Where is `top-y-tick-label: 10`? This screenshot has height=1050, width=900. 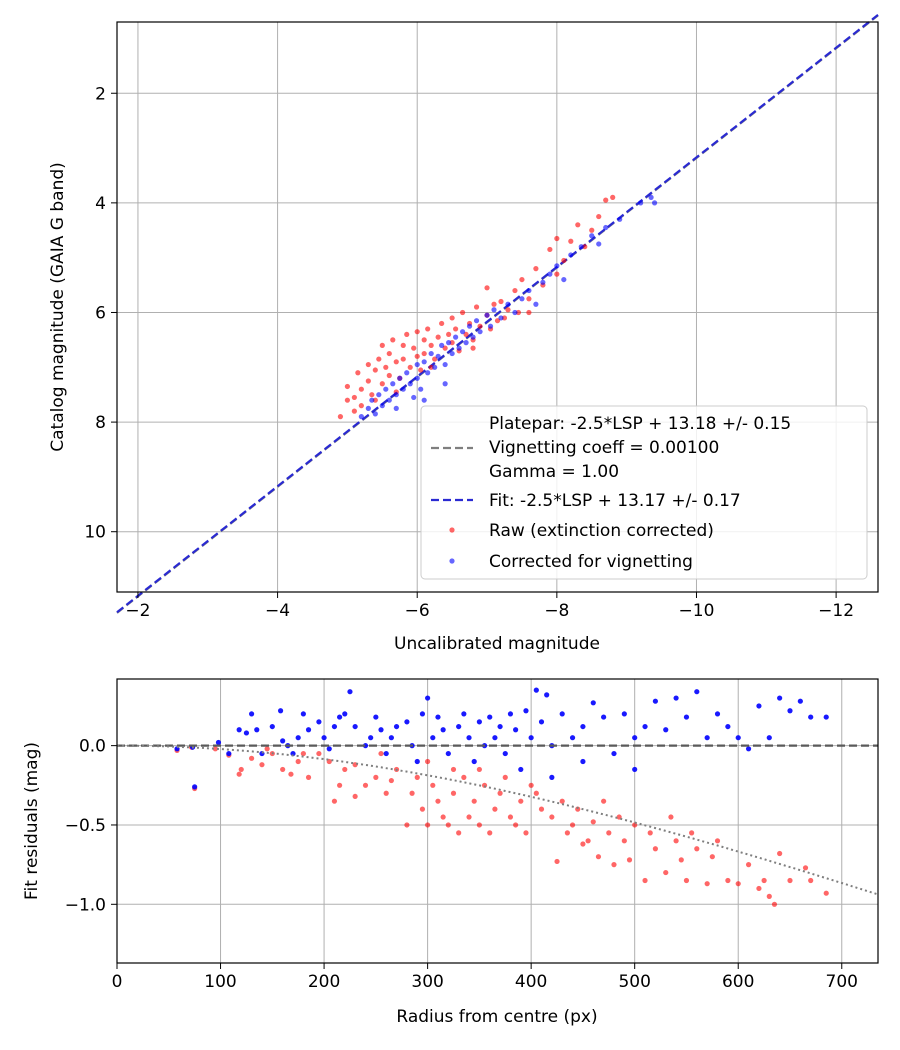 top-y-tick-label: 10 is located at coordinates (95, 533).